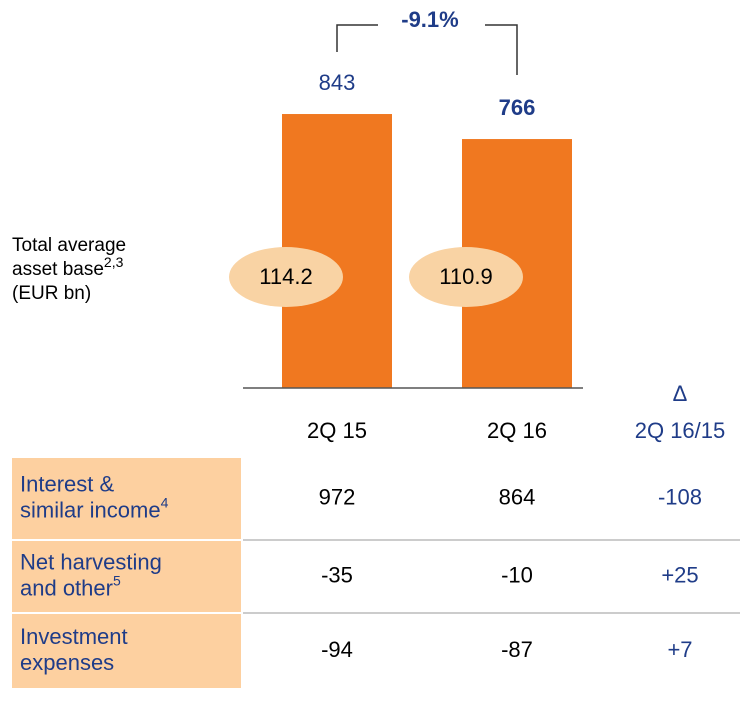  Describe the element at coordinates (66, 587) in the screenshot. I see `row-label-text: and other` at that location.